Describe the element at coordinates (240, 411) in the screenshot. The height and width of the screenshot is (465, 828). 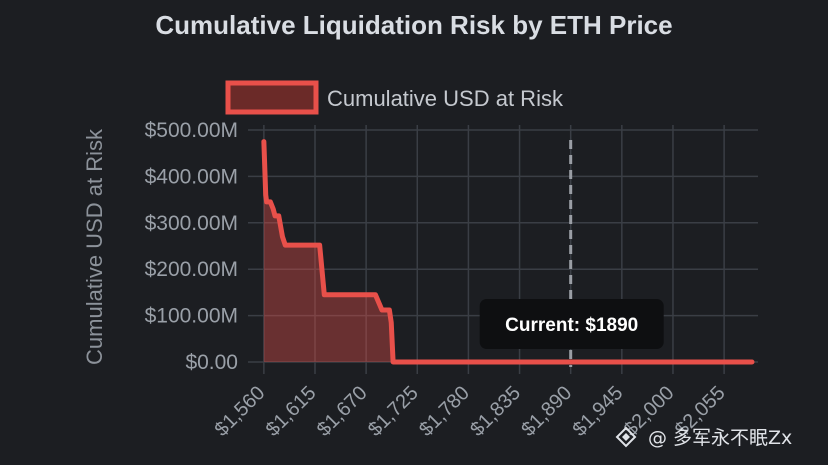
I see `x-tick-label: $1,560` at that location.